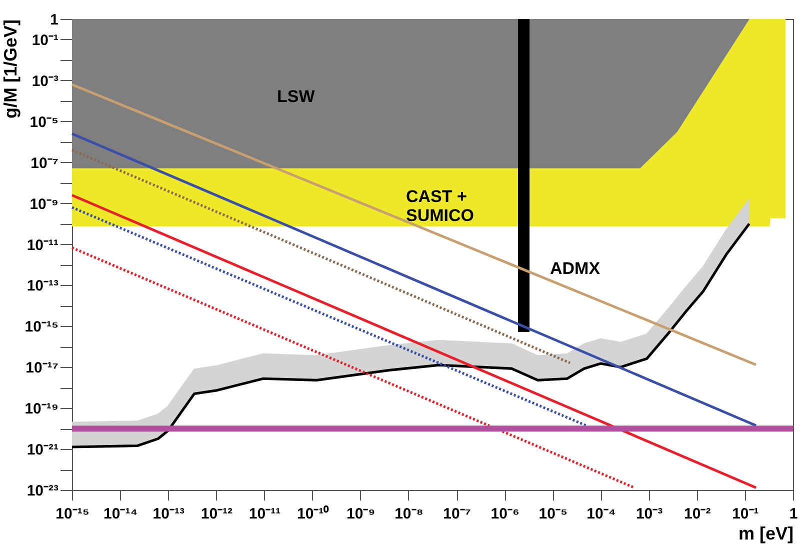 The width and height of the screenshot is (808, 547). What do you see at coordinates (440, 206) in the screenshot?
I see `annotation: CAST + SUMICO` at bounding box center [440, 206].